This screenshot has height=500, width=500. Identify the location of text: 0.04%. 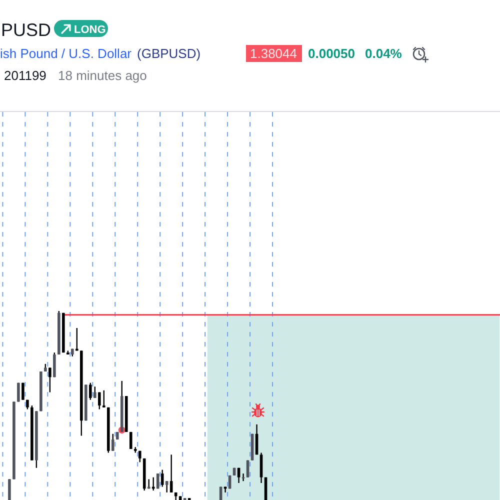
(383, 53).